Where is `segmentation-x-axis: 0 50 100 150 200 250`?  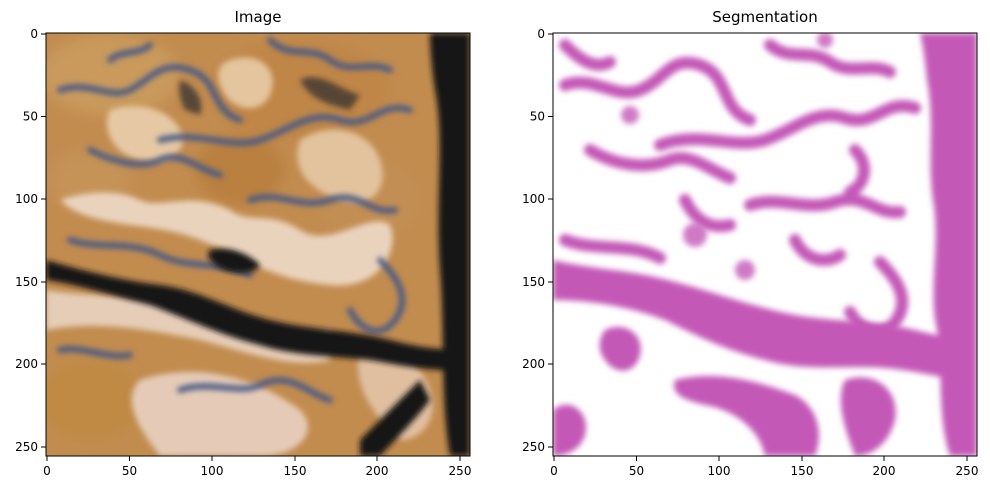 segmentation-x-axis: 0 50 100 150 200 250 is located at coordinates (764, 467).